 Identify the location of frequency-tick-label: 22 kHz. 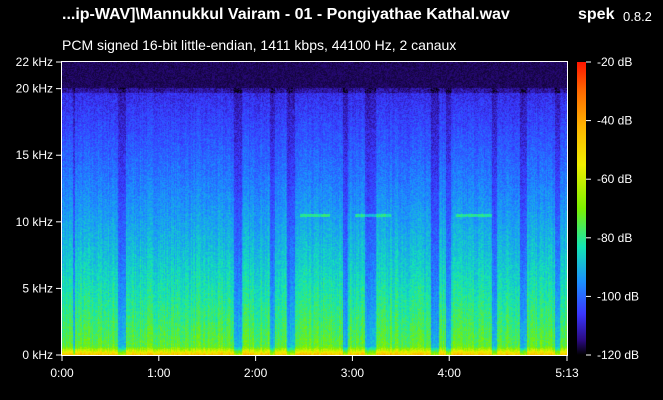
(34, 62).